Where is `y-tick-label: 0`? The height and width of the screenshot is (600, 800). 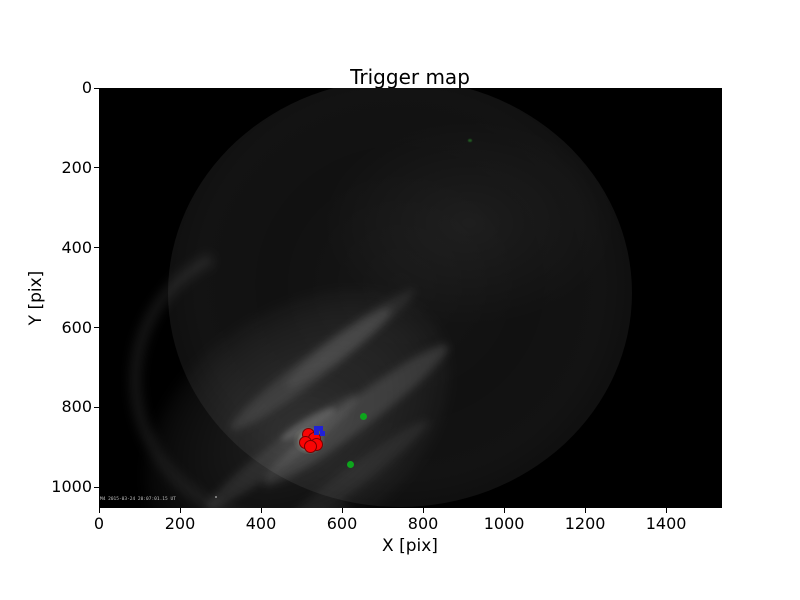 y-tick-label: 0 is located at coordinates (86, 87).